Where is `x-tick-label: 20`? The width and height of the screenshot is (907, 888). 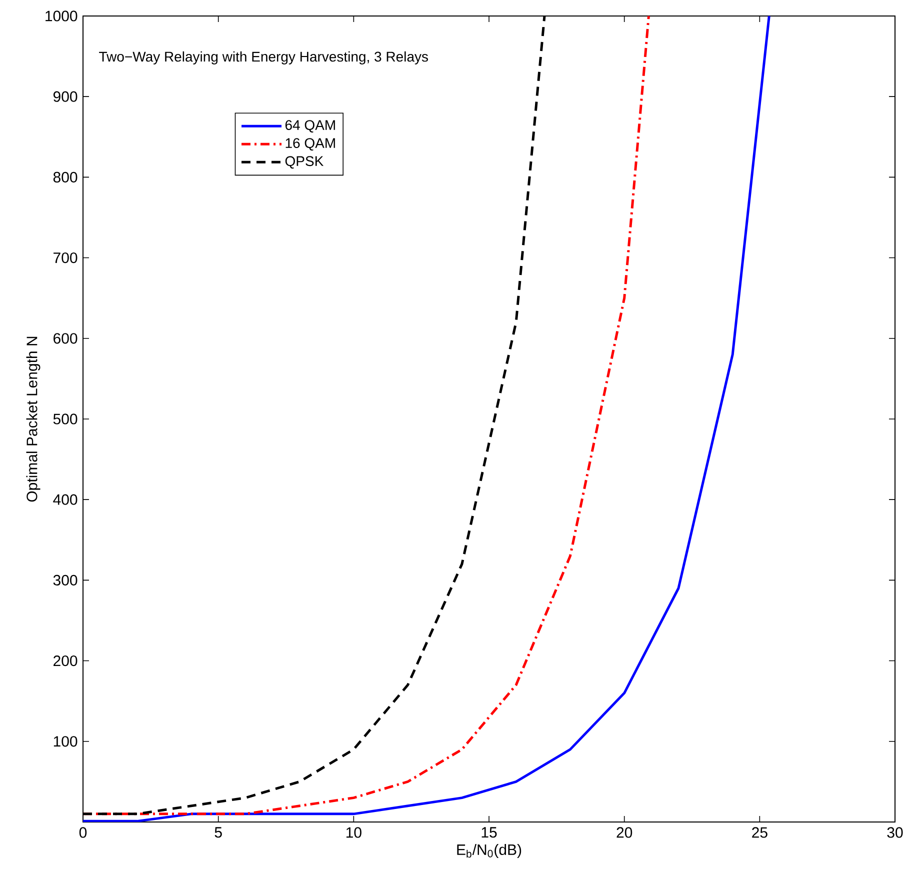 x-tick-label: 20 is located at coordinates (624, 832).